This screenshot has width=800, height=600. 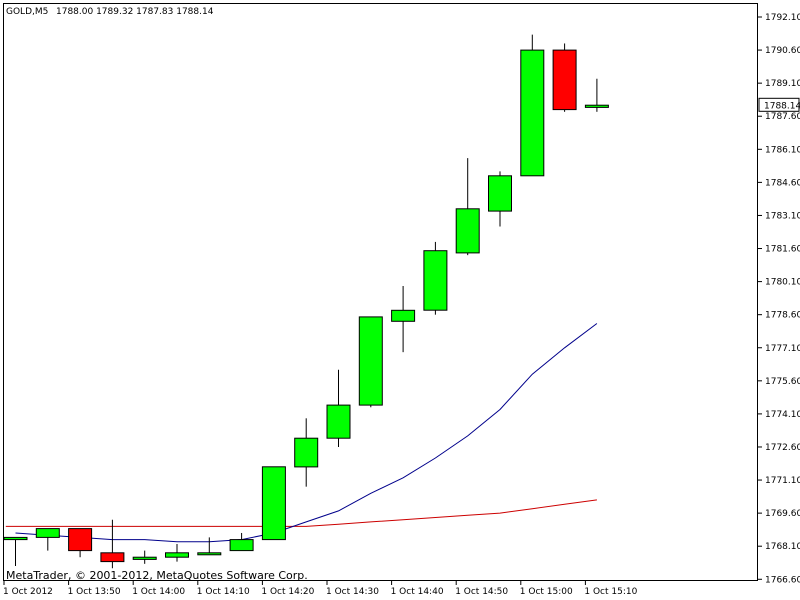 What do you see at coordinates (27, 12) in the screenshot?
I see `symbol-label: GOLD,M5` at bounding box center [27, 12].